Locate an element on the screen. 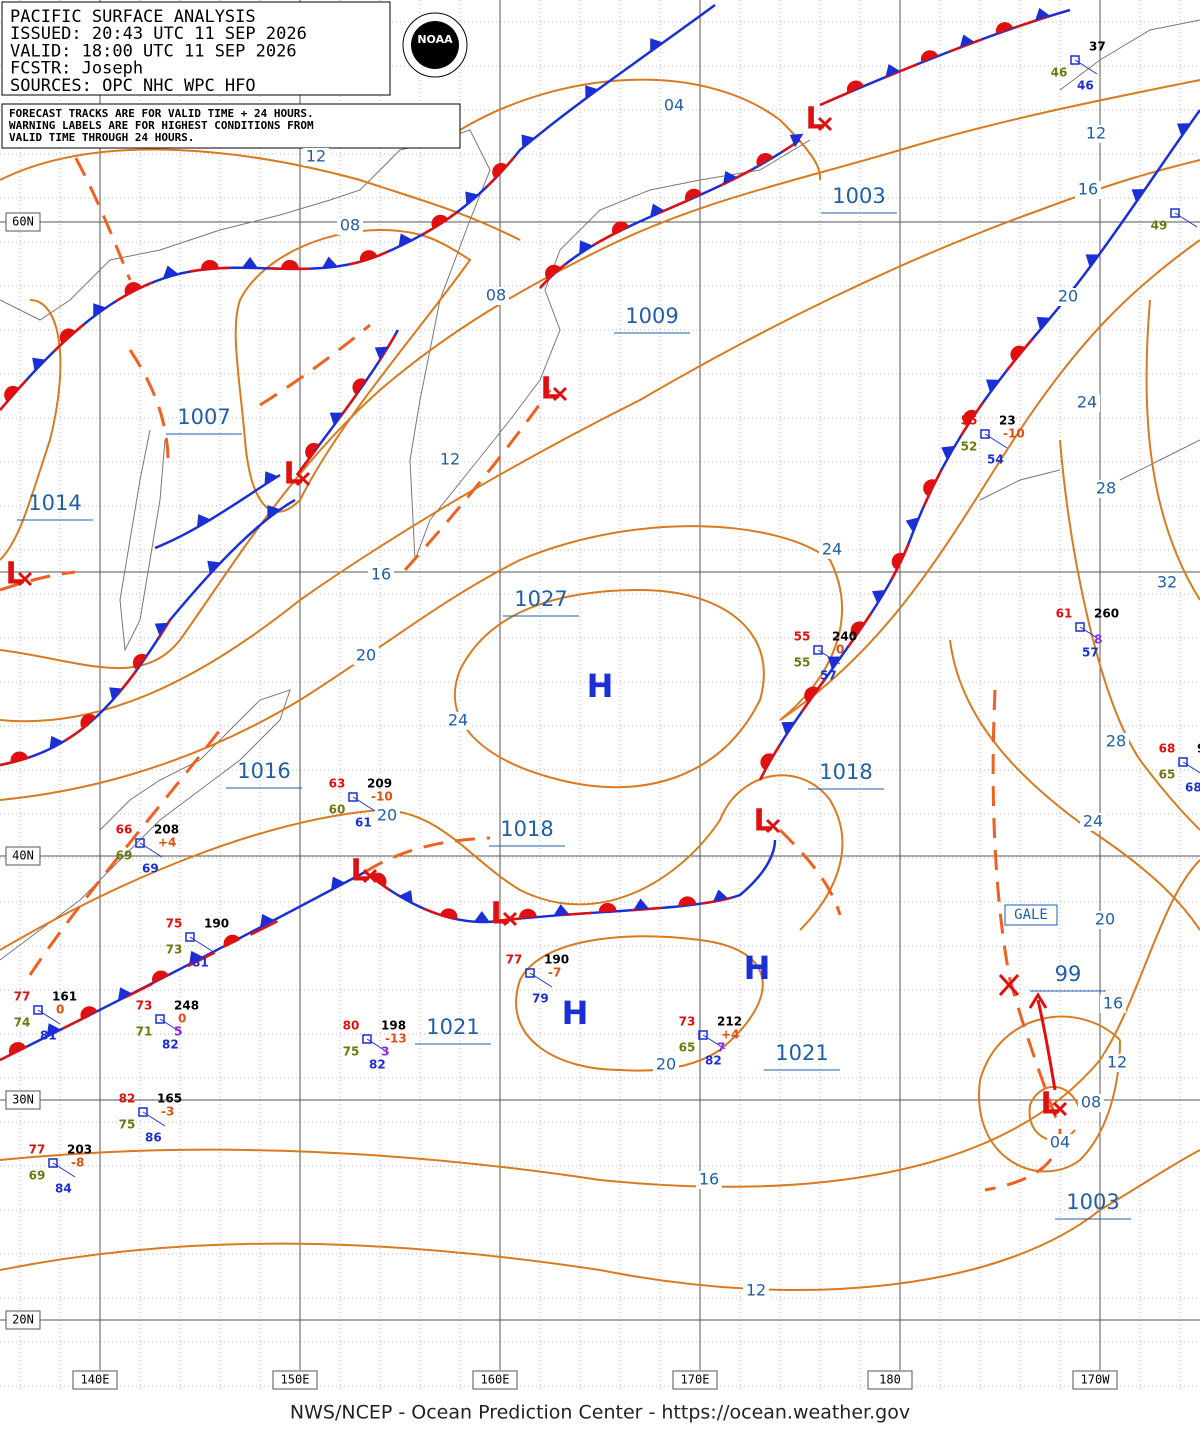  isobar-label: 28 is located at coordinates (1106, 488).